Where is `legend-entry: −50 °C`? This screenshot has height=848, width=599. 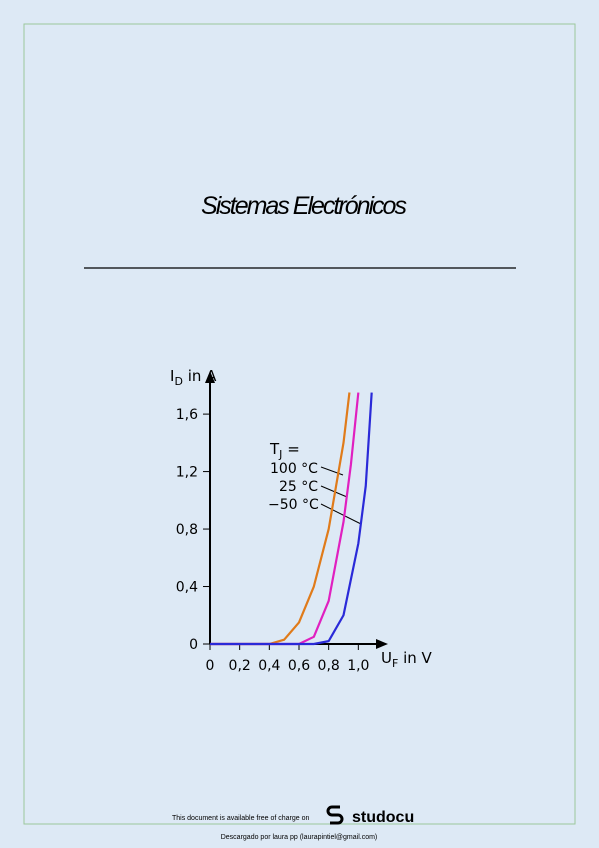 legend-entry: −50 °C is located at coordinates (293, 505).